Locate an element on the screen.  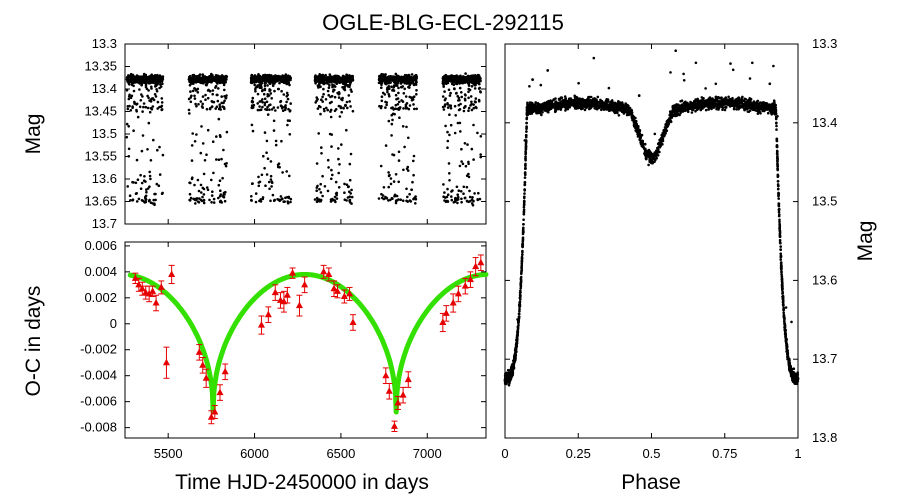
oc-y-tick-label: -0.006 is located at coordinates (98, 401).